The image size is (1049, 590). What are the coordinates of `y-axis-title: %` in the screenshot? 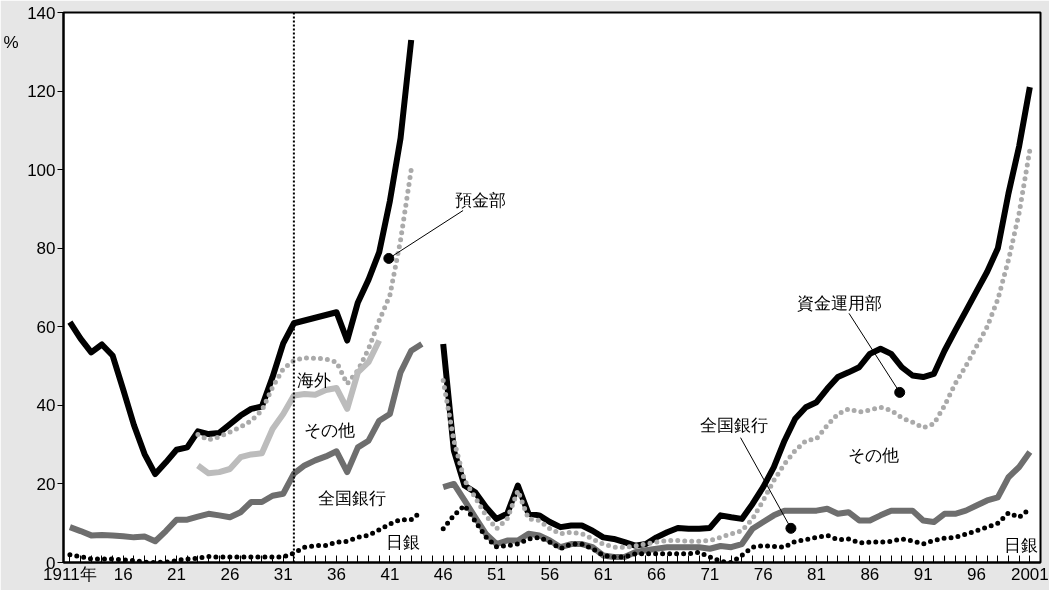 It's located at (11, 43).